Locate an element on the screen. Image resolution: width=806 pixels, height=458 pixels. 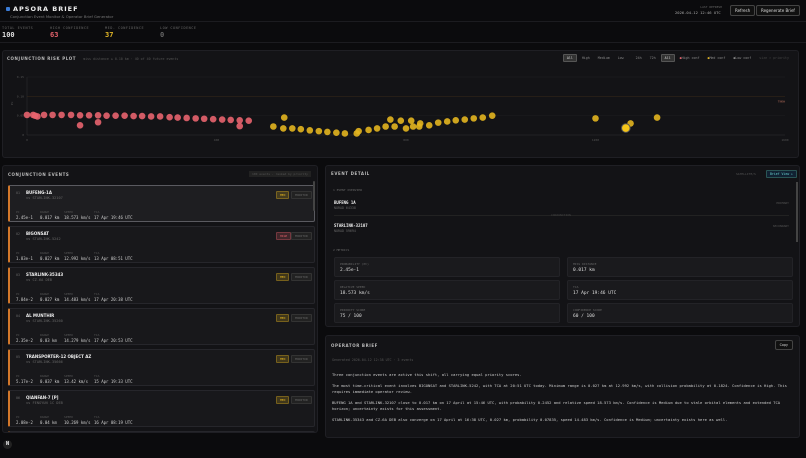
metric-tca: 15 Apr 19:33 UTC is located at coordinates (113, 381).